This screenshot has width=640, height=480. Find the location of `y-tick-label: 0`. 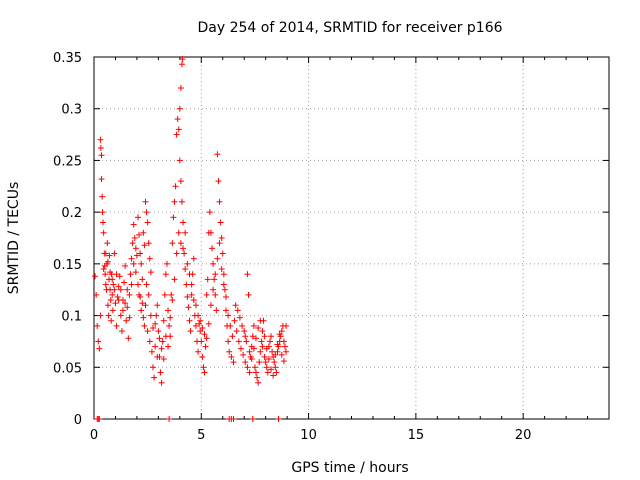

y-tick-label: 0 is located at coordinates (78, 420).